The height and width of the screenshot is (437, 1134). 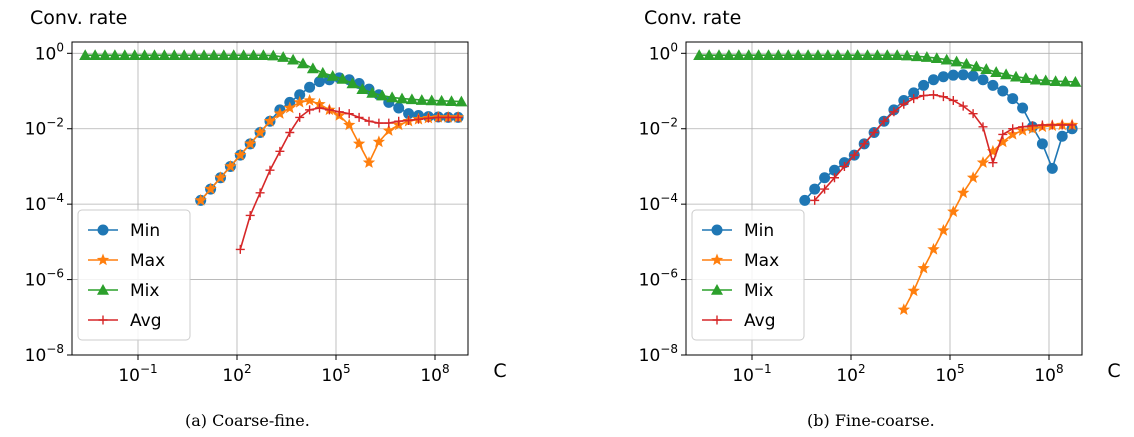 What do you see at coordinates (103, 289) in the screenshot?
I see `legend-marker-mix` at bounding box center [103, 289].